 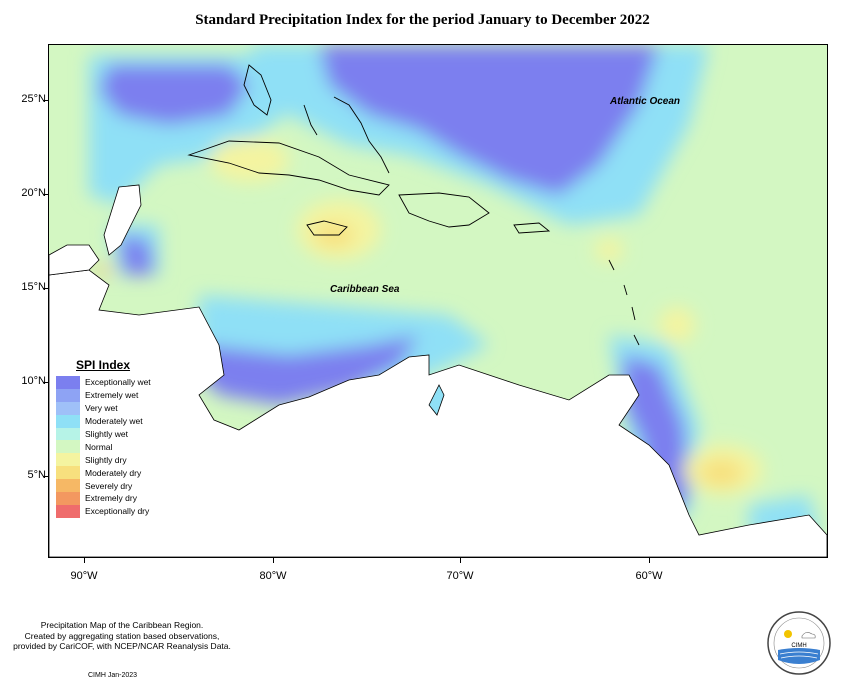 What do you see at coordinates (117, 511) in the screenshot?
I see `legend-label: Exceptionally dry` at bounding box center [117, 511].